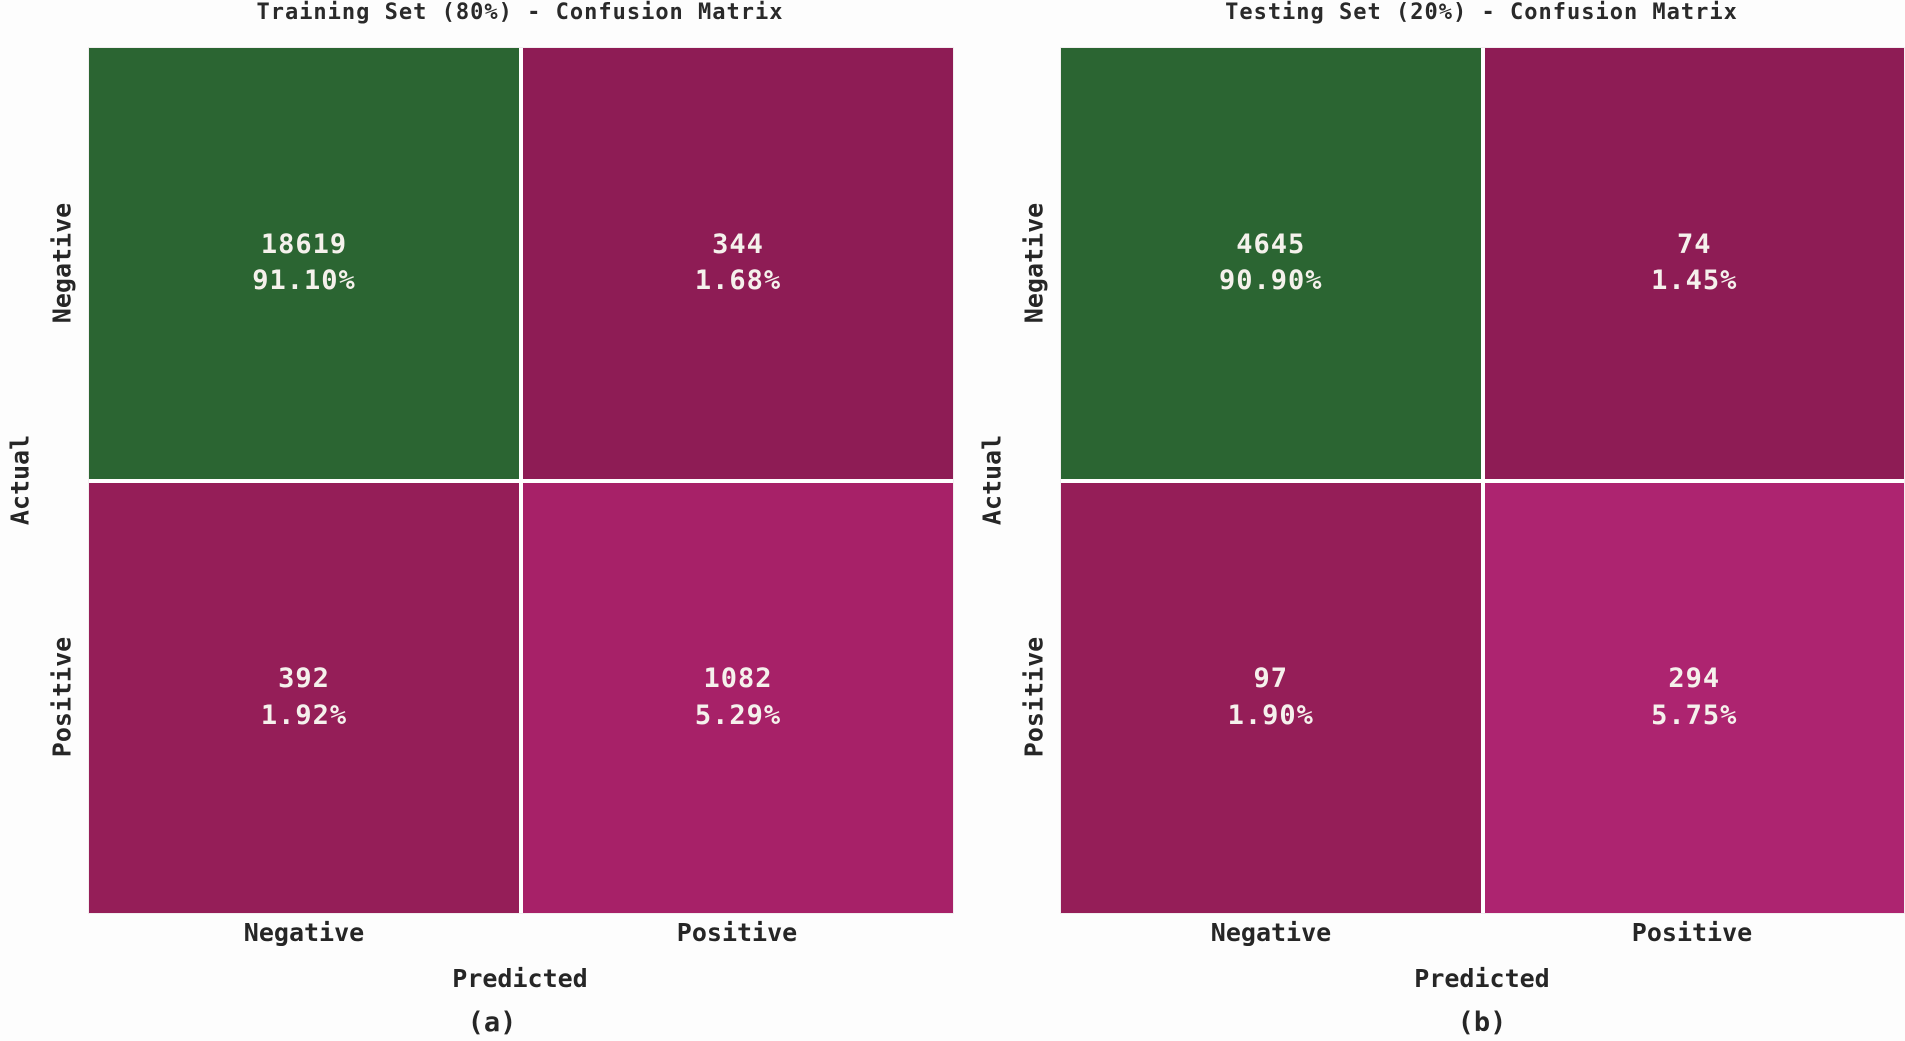  I want to click on cell-count: 4645, so click(1271, 244).